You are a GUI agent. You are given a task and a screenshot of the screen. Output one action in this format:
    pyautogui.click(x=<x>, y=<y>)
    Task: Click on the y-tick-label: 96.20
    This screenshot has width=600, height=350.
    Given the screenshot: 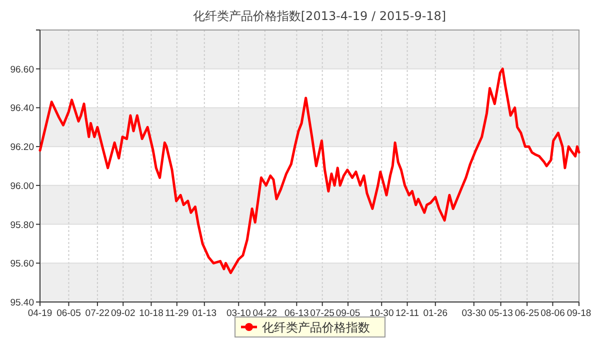 What is the action you would take?
    pyautogui.click(x=22, y=148)
    